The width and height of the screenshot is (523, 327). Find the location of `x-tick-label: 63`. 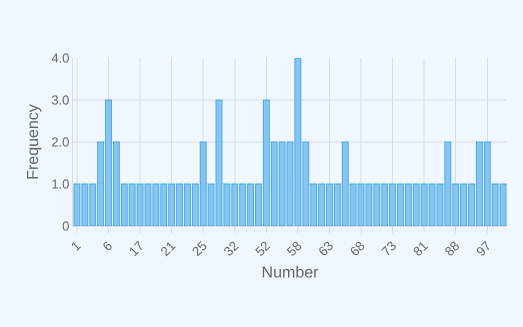

x-tick-label: 63 is located at coordinates (325, 249).